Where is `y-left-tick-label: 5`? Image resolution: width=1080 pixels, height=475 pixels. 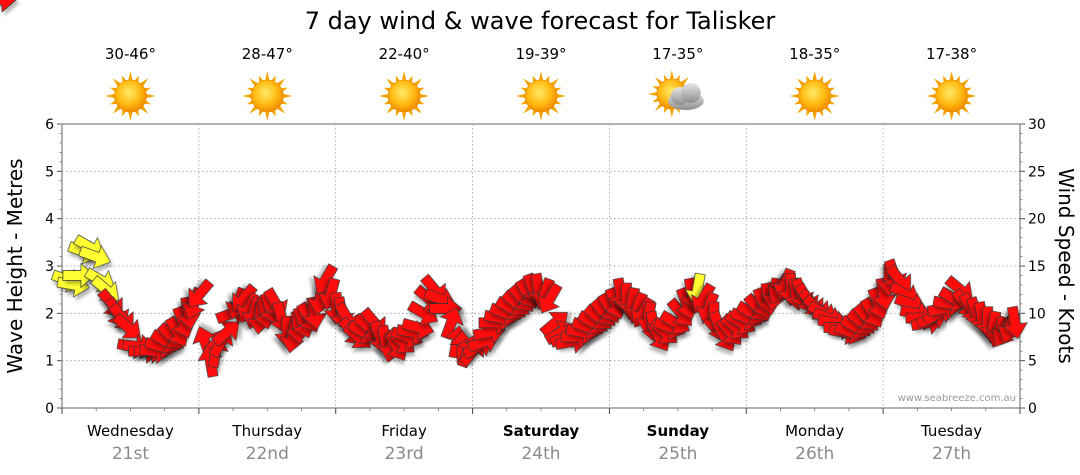 y-left-tick-label: 5 is located at coordinates (49, 172).